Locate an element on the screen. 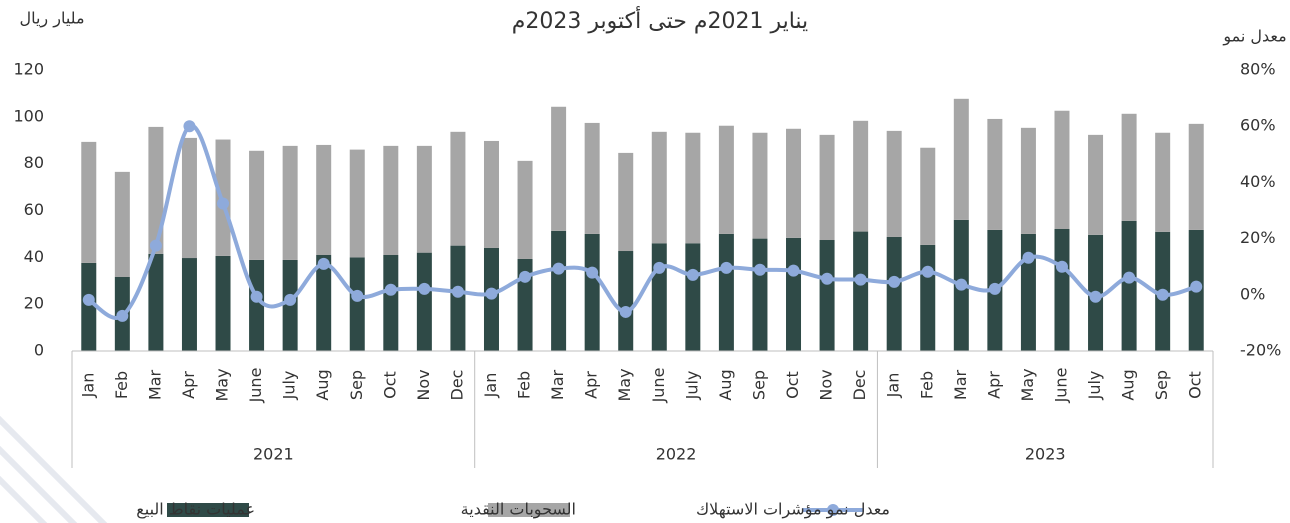 The width and height of the screenshot is (1290, 523). y-tick-label: 60 is located at coordinates (34, 209).